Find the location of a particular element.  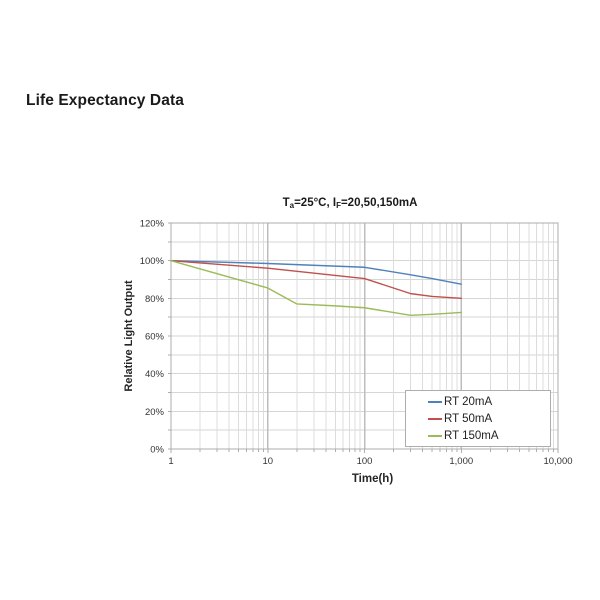

legend-item: RT 20mA is located at coordinates (478, 401).